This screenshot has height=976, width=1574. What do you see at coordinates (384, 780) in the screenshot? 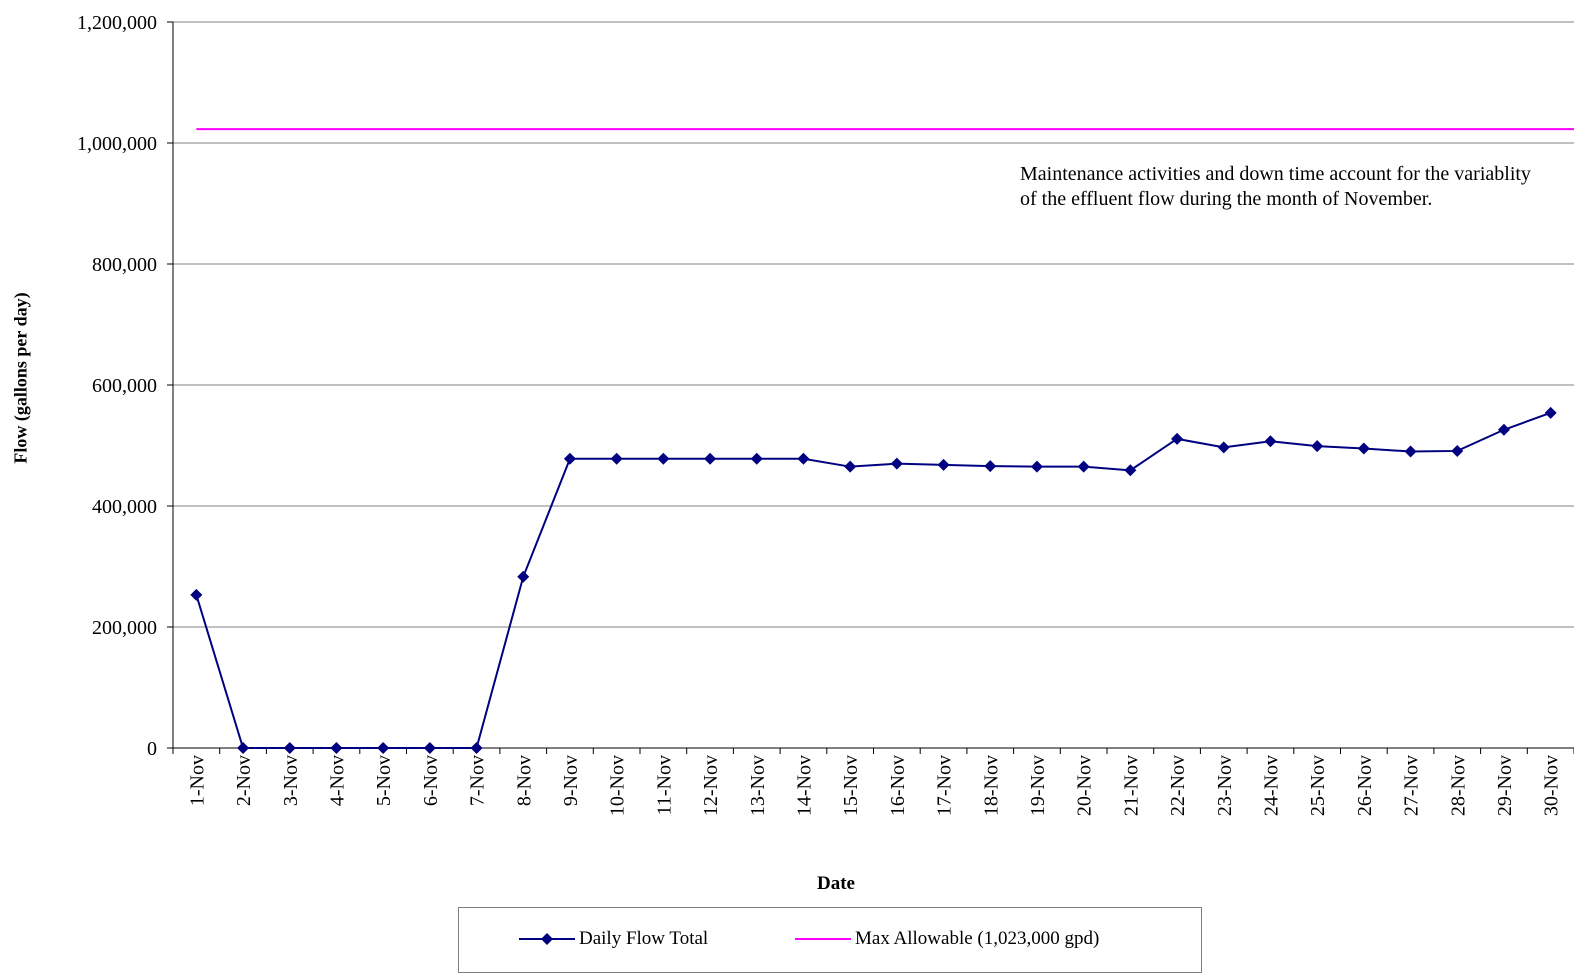
I see `x-tick-label: 5-Nov` at bounding box center [384, 780].